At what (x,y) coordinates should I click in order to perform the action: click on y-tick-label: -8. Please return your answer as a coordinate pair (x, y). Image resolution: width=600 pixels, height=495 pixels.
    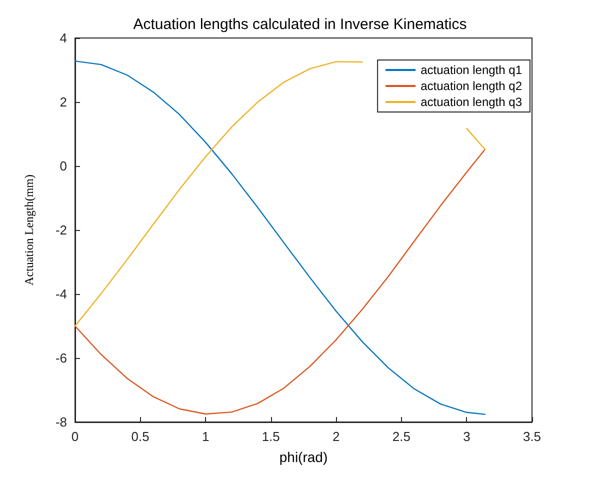
    Looking at the image, I should click on (61, 422).